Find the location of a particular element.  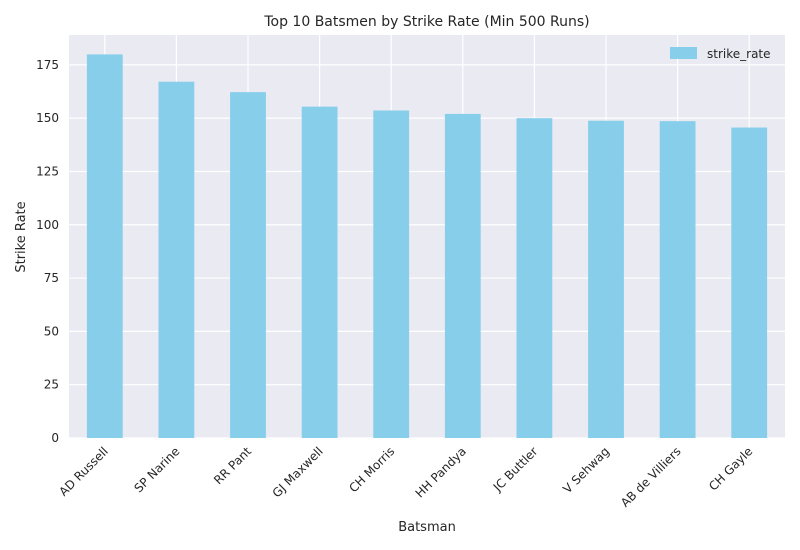

x-tick-label: AD Russell is located at coordinates (83, 471).